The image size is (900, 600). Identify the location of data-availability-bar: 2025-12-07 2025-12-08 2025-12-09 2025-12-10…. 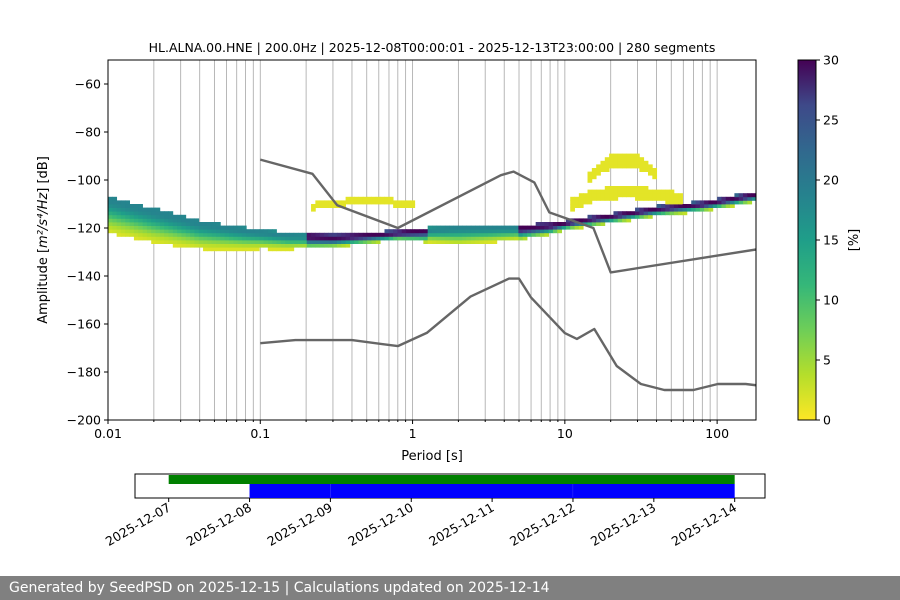
(434, 511).